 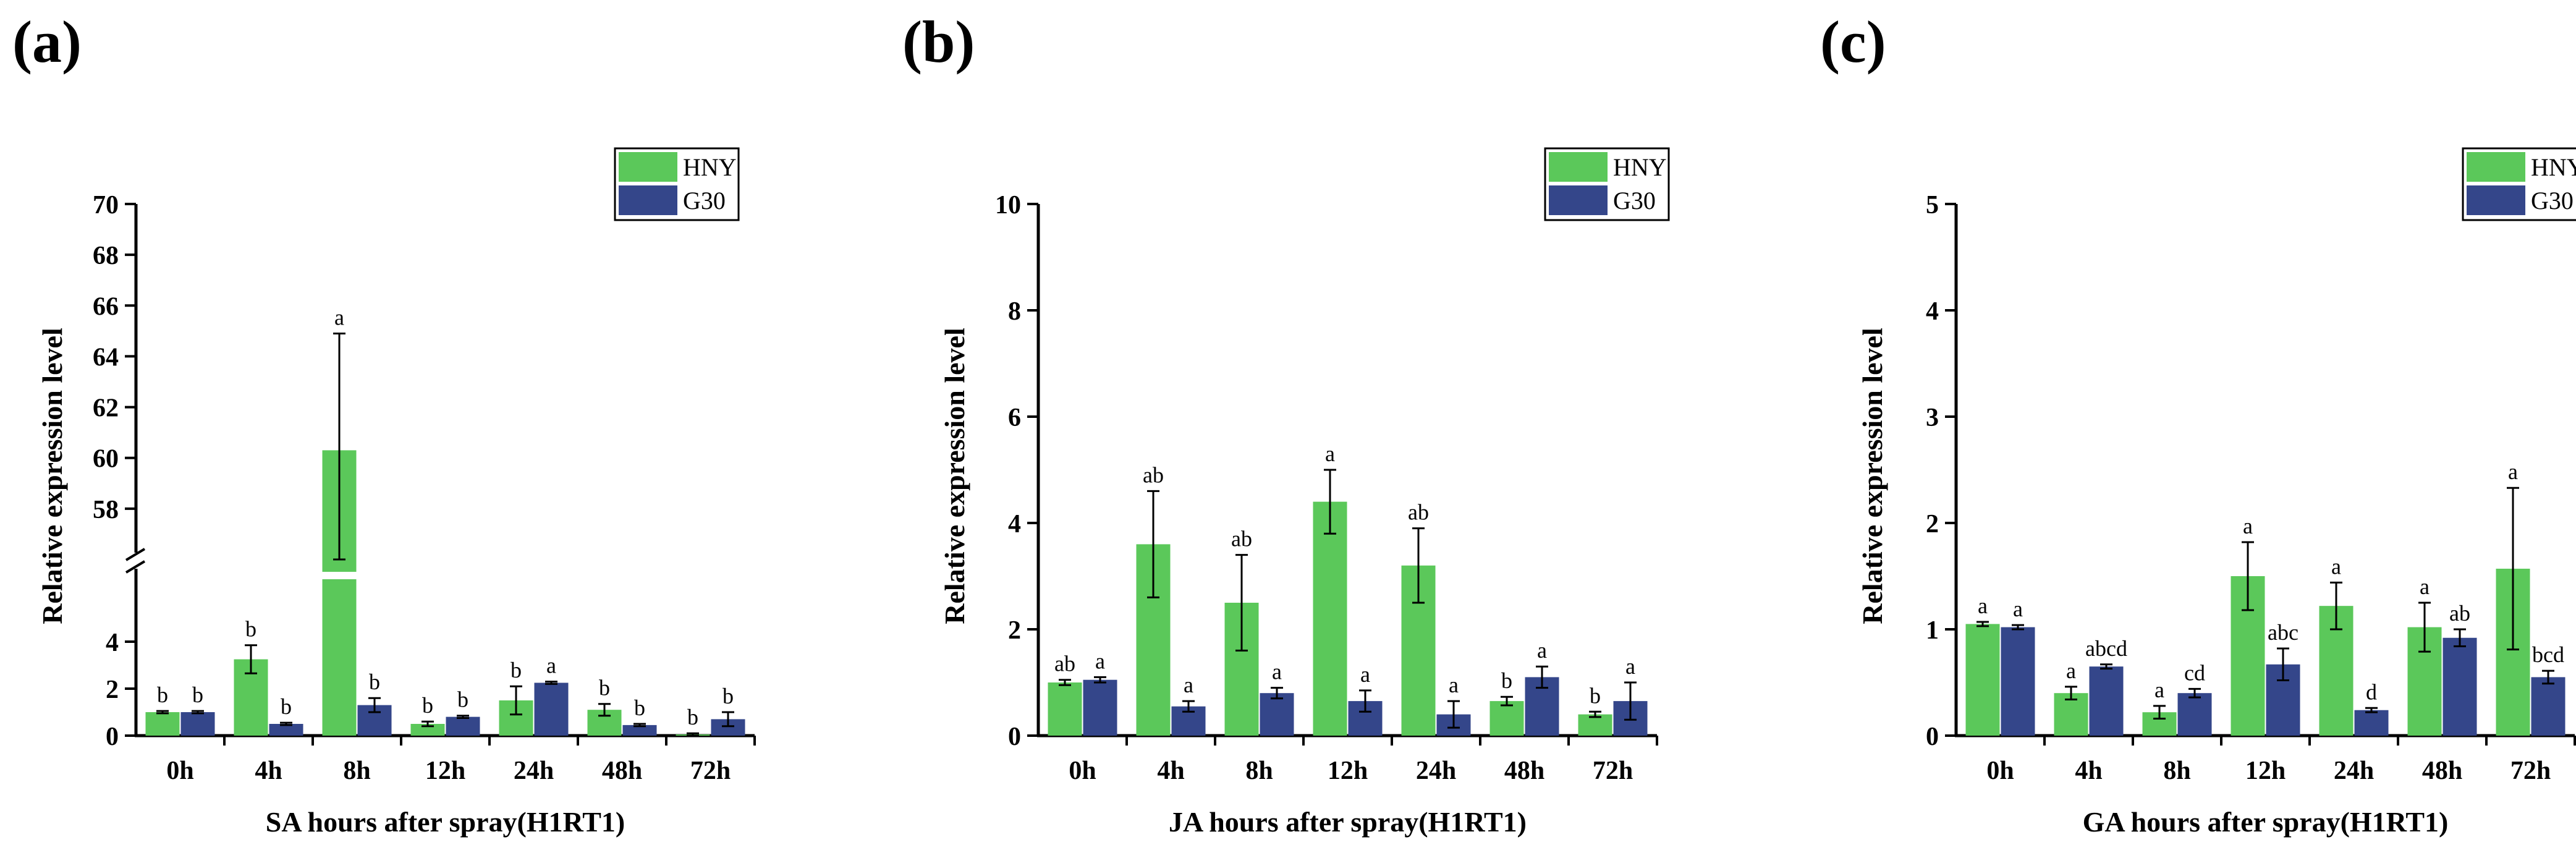 What do you see at coordinates (1014, 418) in the screenshot?
I see `y-tick-label: 6` at bounding box center [1014, 418].